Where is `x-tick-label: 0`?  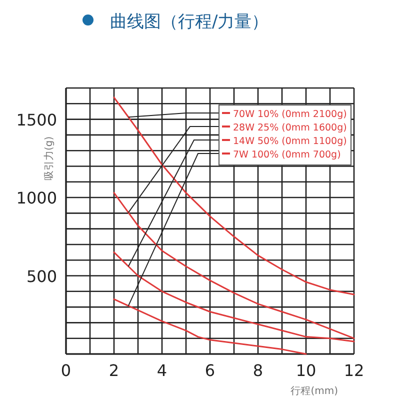
x-tick-label: 0 is located at coordinates (66, 370).